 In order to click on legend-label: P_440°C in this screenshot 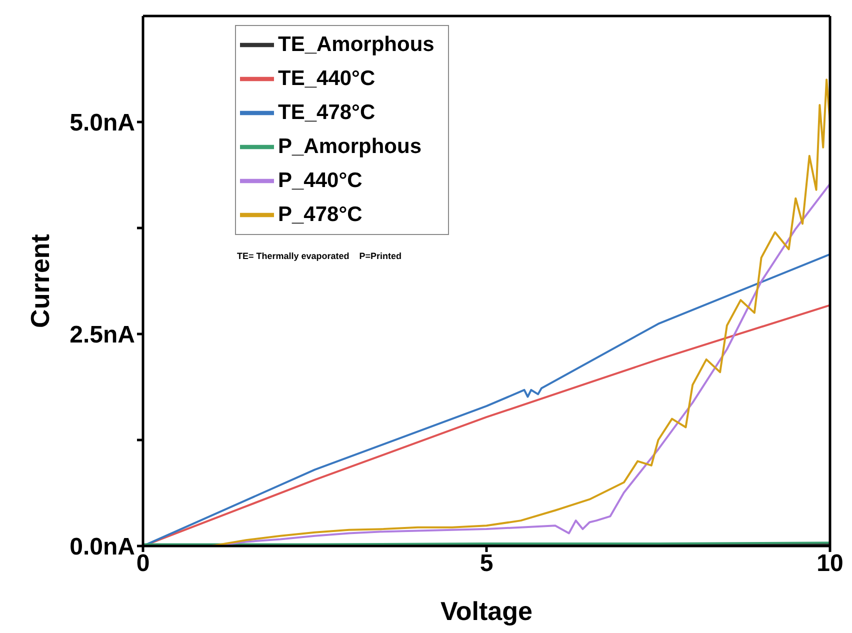, I will do `click(321, 181)`.